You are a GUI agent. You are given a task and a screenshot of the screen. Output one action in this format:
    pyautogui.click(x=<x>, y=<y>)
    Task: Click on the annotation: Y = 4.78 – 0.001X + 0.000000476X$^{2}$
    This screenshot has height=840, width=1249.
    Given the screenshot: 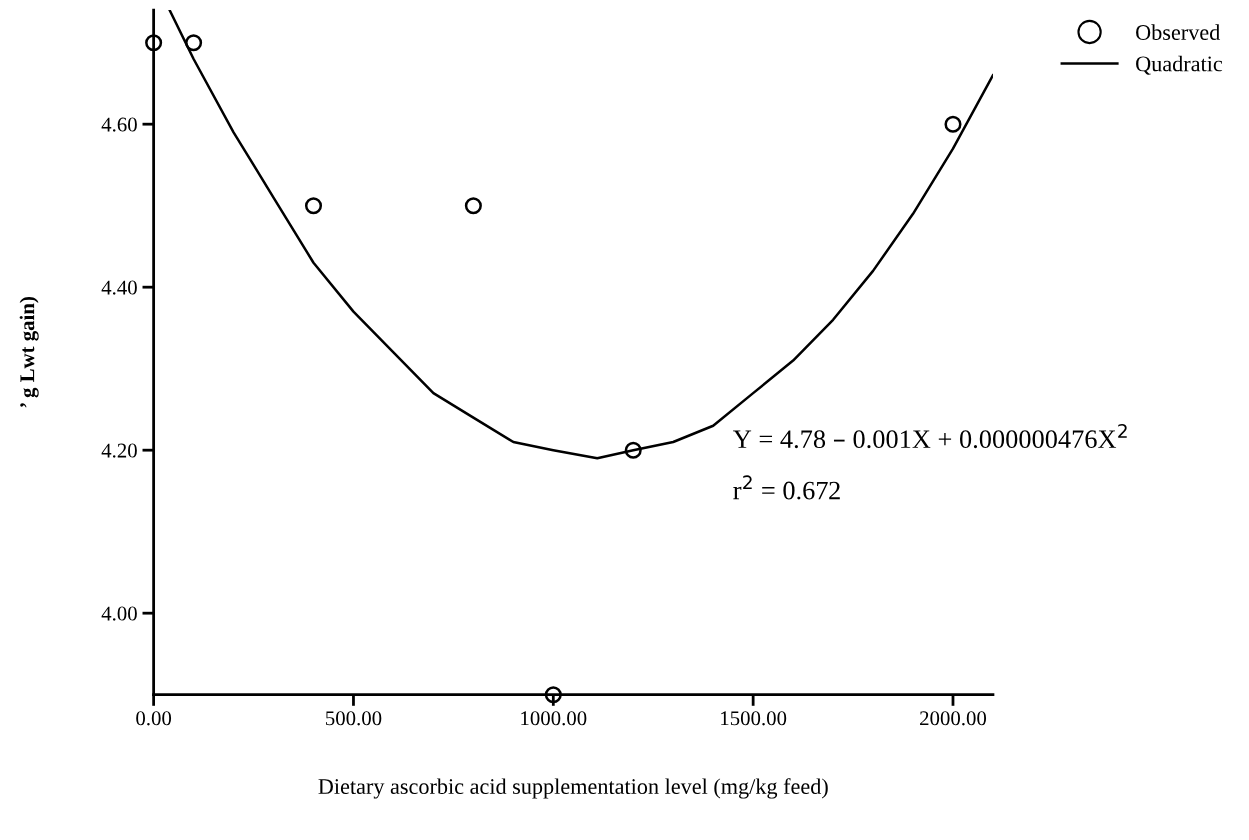 What is the action you would take?
    pyautogui.click(x=930, y=436)
    